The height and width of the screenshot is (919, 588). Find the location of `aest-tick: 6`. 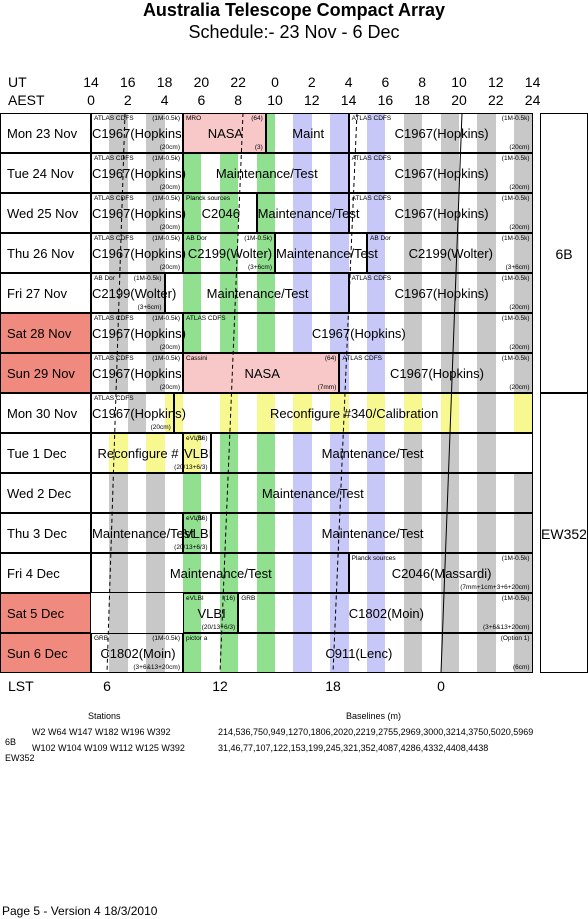

aest-tick: 6 is located at coordinates (201, 100).